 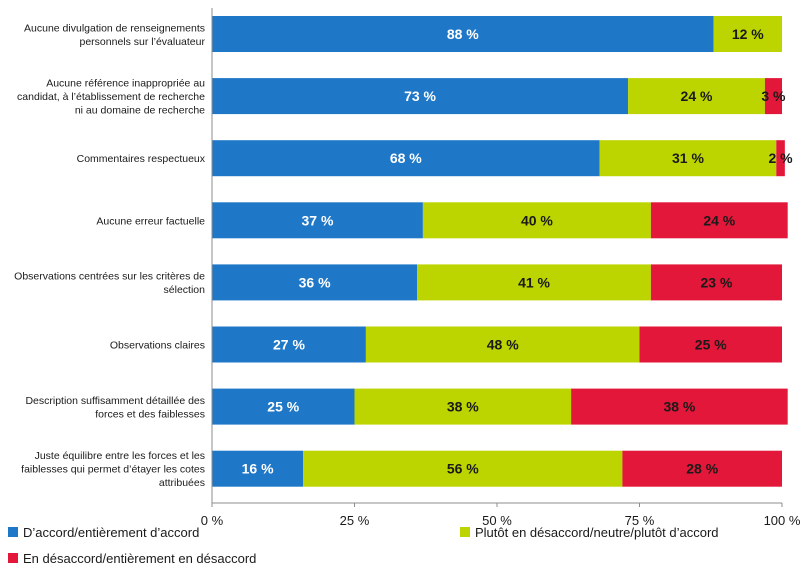 I want to click on category-label: faiblesses qui permet d’étayer les cotes, so click(x=113, y=470).